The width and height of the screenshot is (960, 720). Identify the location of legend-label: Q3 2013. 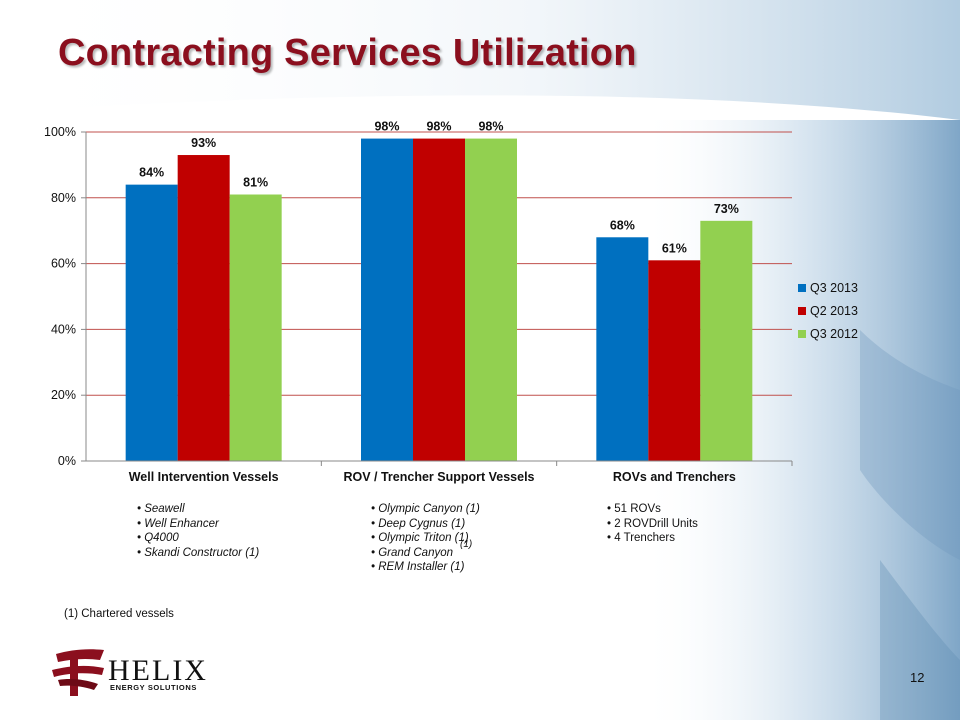
(834, 287).